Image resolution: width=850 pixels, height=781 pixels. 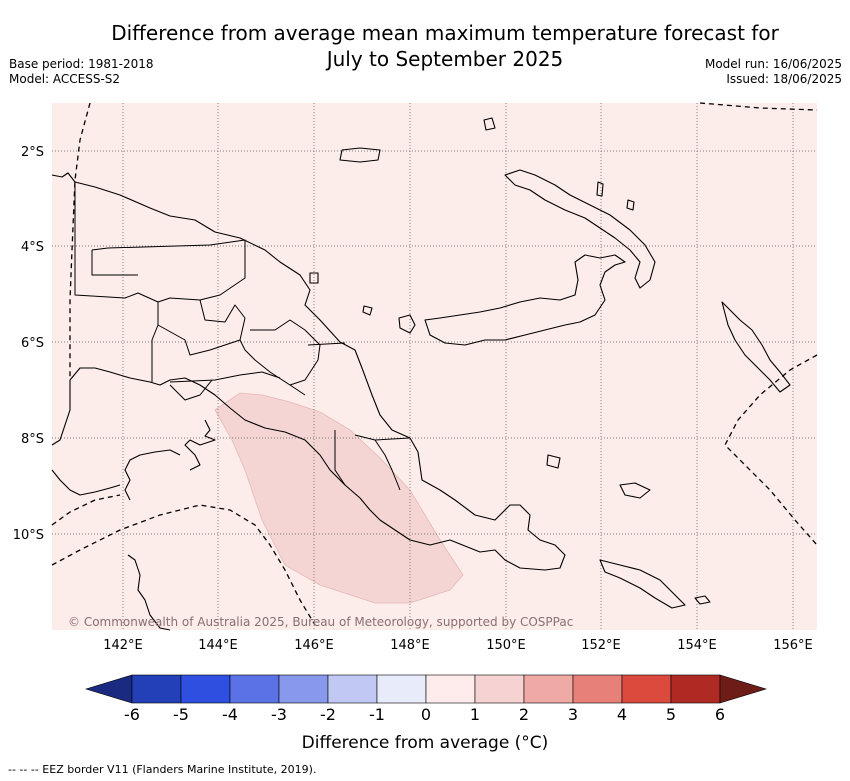 I want to click on model-info: Base period: 1981-2018 Model: ACCESS-S2, so click(x=81, y=72).